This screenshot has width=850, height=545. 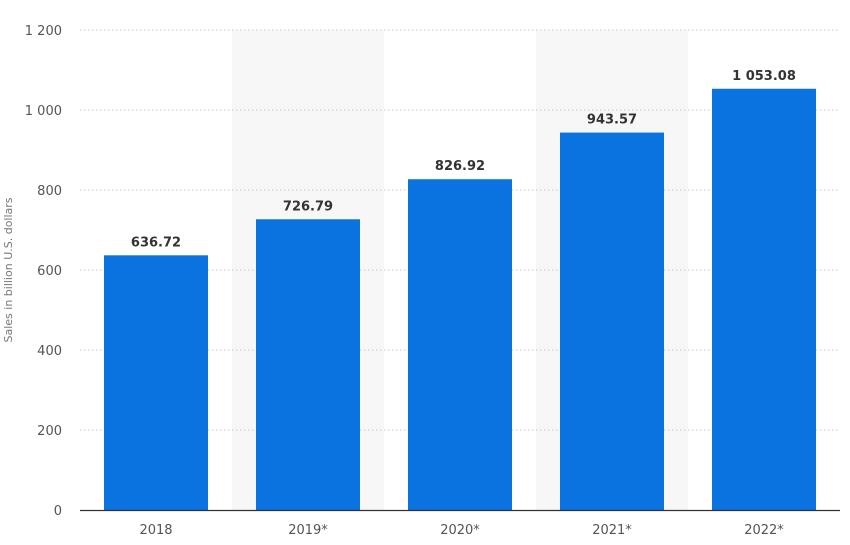 I want to click on x-tick-label: 2019*, so click(x=308, y=530).